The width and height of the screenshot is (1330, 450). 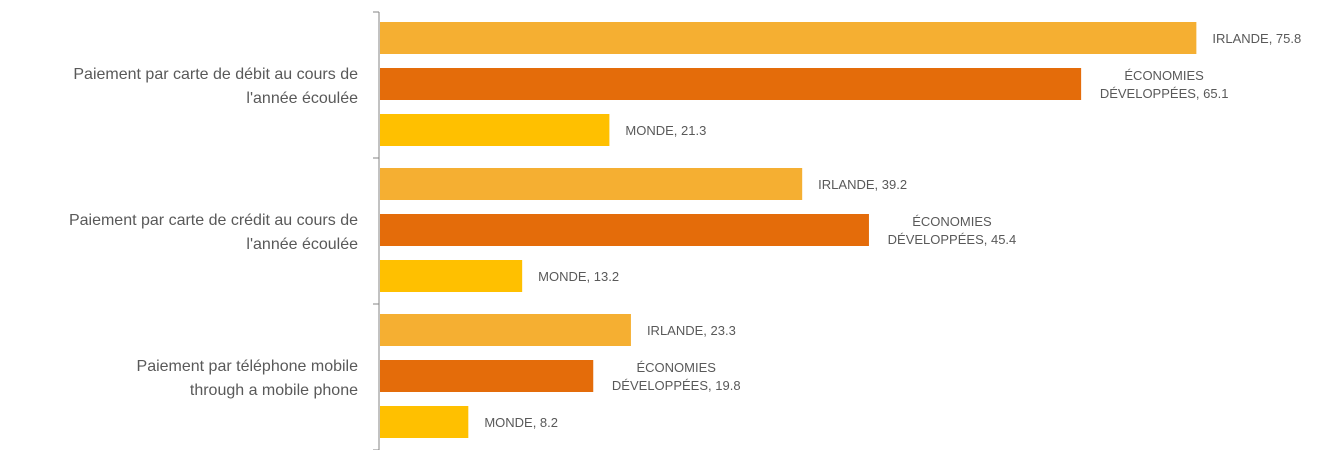 What do you see at coordinates (1256, 38) in the screenshot?
I see `data-label: IRLANDE, 75.8` at bounding box center [1256, 38].